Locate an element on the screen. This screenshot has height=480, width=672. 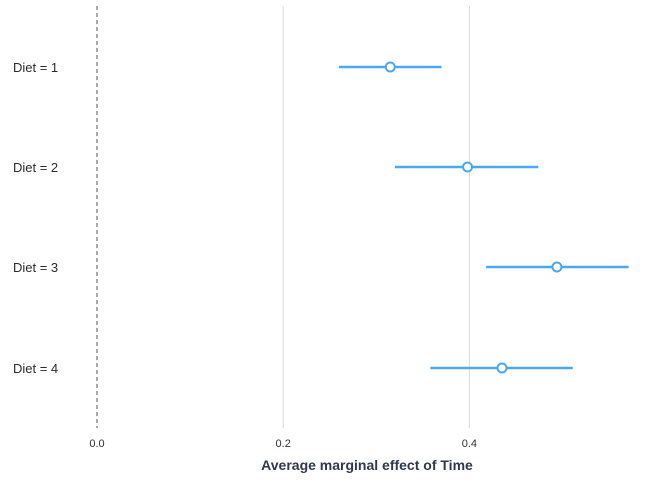
category-label: Diet = 3 is located at coordinates (35, 267).